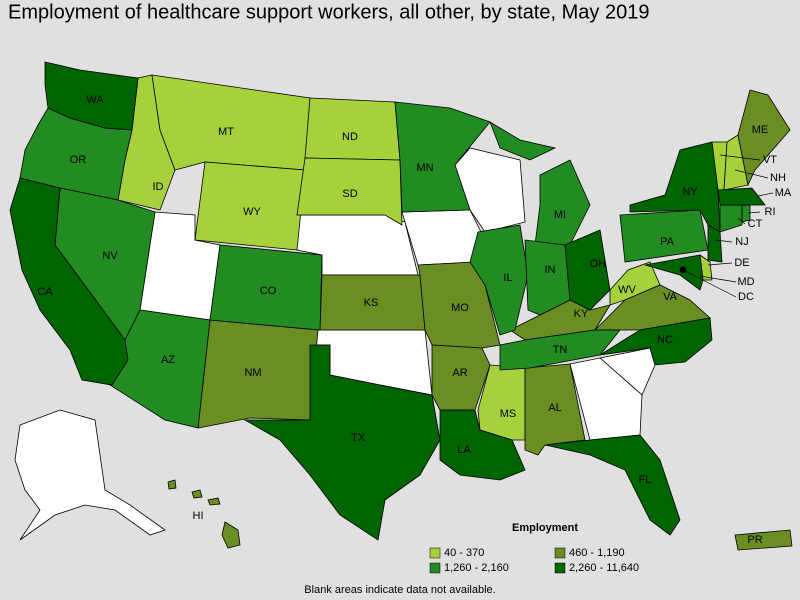 The height and width of the screenshot is (600, 800). I want to click on state-label: NY, so click(690, 192).